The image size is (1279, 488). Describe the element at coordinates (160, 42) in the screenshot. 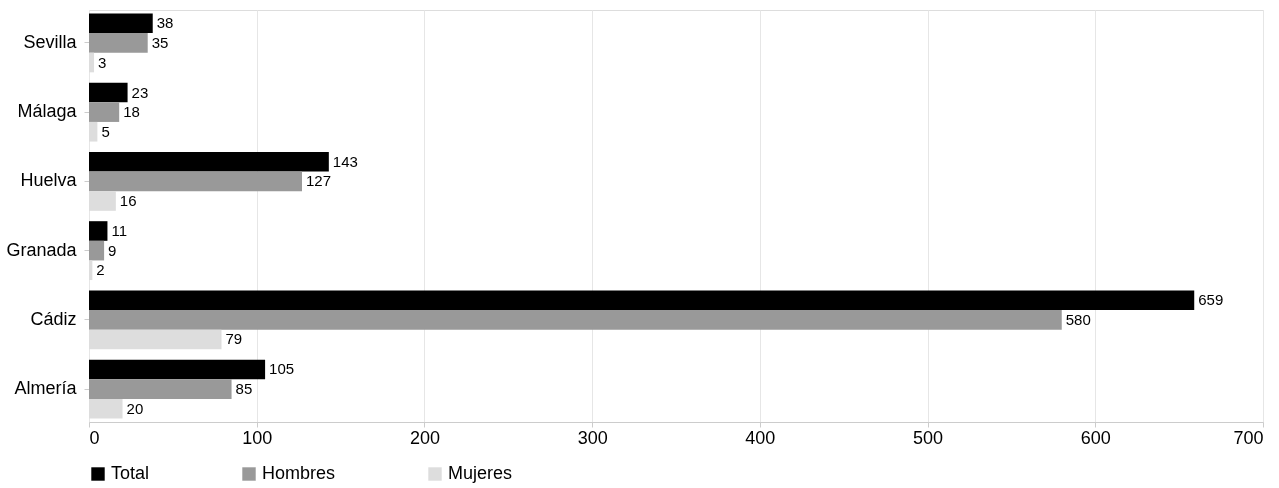

I see `data-label: 35` at that location.